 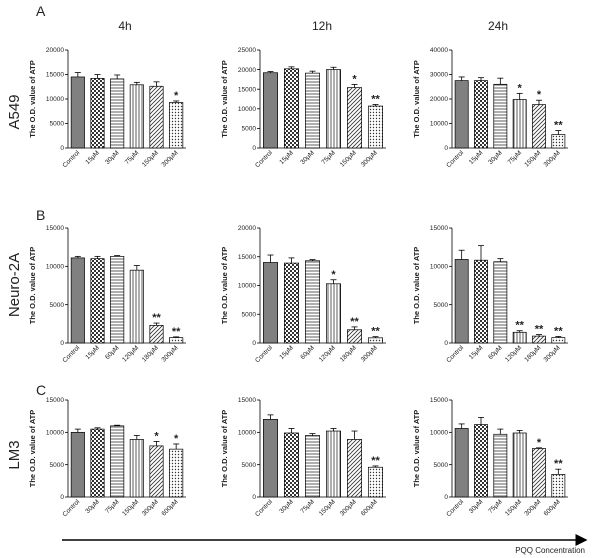 I want to click on y-tick-label: 20000, so click(x=439, y=99).